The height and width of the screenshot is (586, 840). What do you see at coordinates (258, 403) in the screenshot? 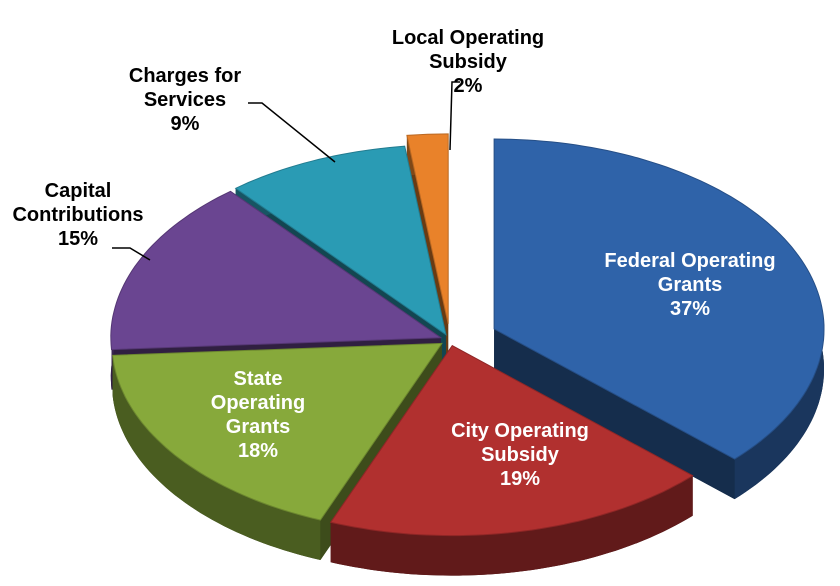
I see `slice-name: State Operating Grants` at bounding box center [258, 403].